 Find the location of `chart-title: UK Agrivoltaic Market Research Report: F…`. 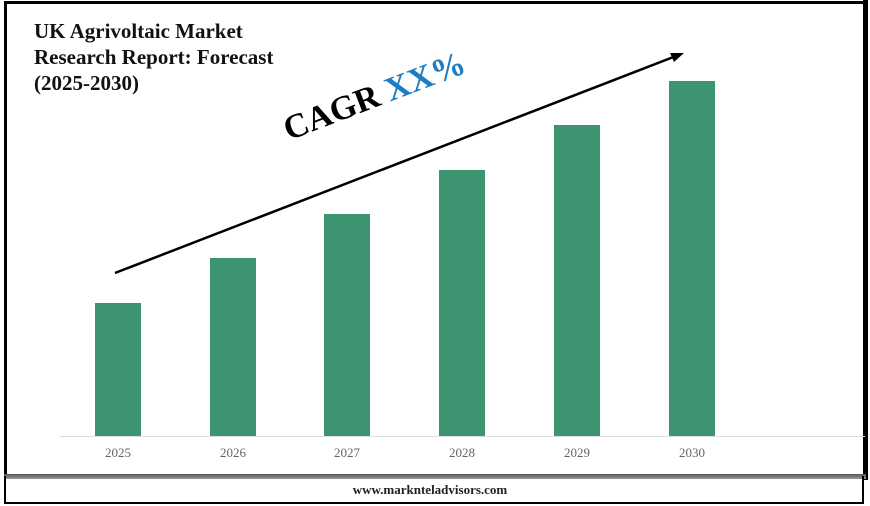

chart-title: UK Agrivoltaic Market Research Report: F… is located at coordinates (174, 57).